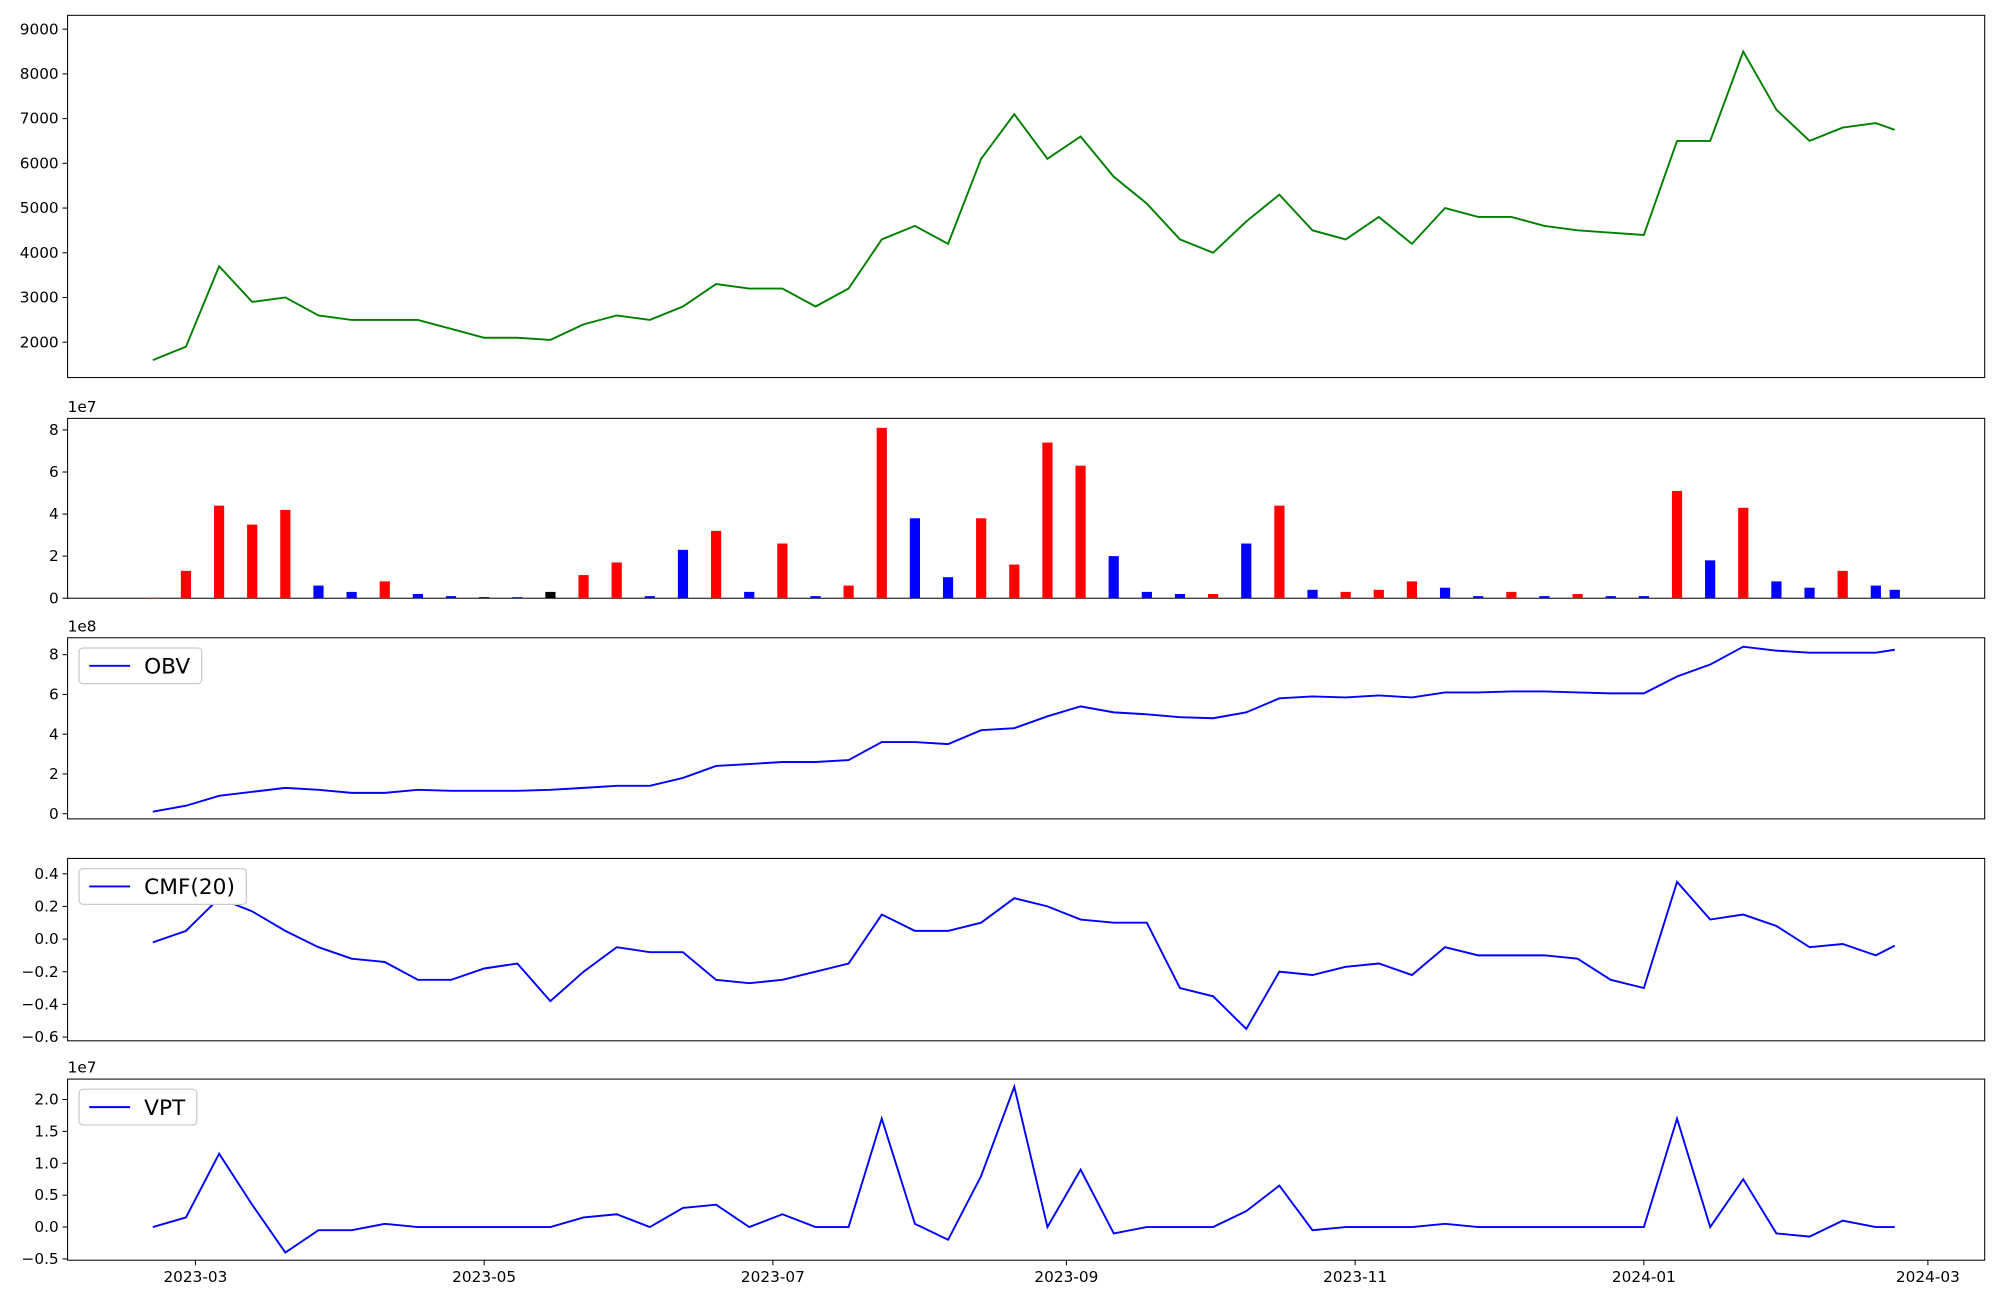 This screenshot has height=1300, width=2000. I want to click on y-tick-label: 0.2, so click(46, 907).